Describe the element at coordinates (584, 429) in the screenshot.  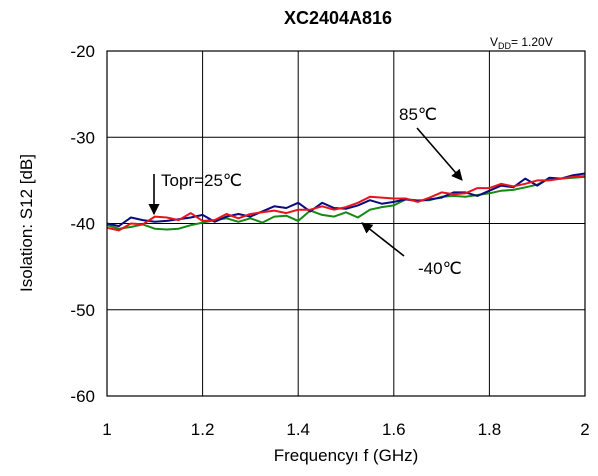
I see `x-tick-label: 2` at that location.